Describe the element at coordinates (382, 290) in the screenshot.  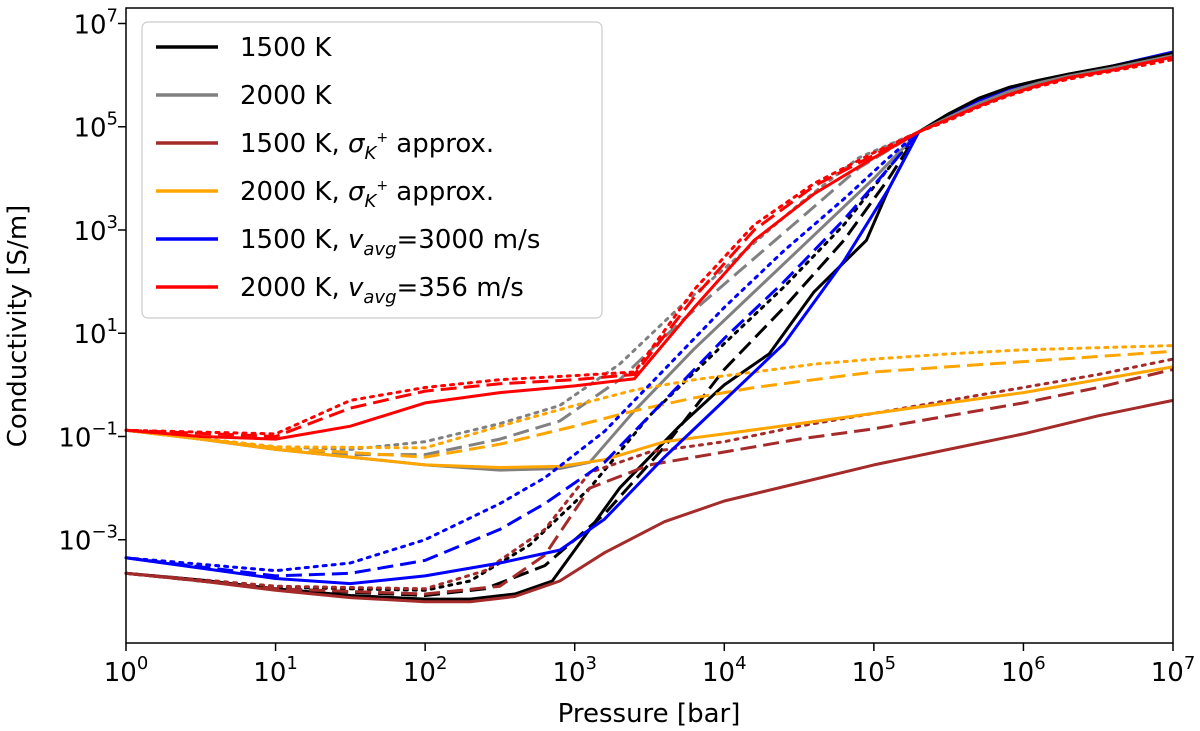
I see `legend-entry-label: 2000 K, vavg=356 m/s` at that location.